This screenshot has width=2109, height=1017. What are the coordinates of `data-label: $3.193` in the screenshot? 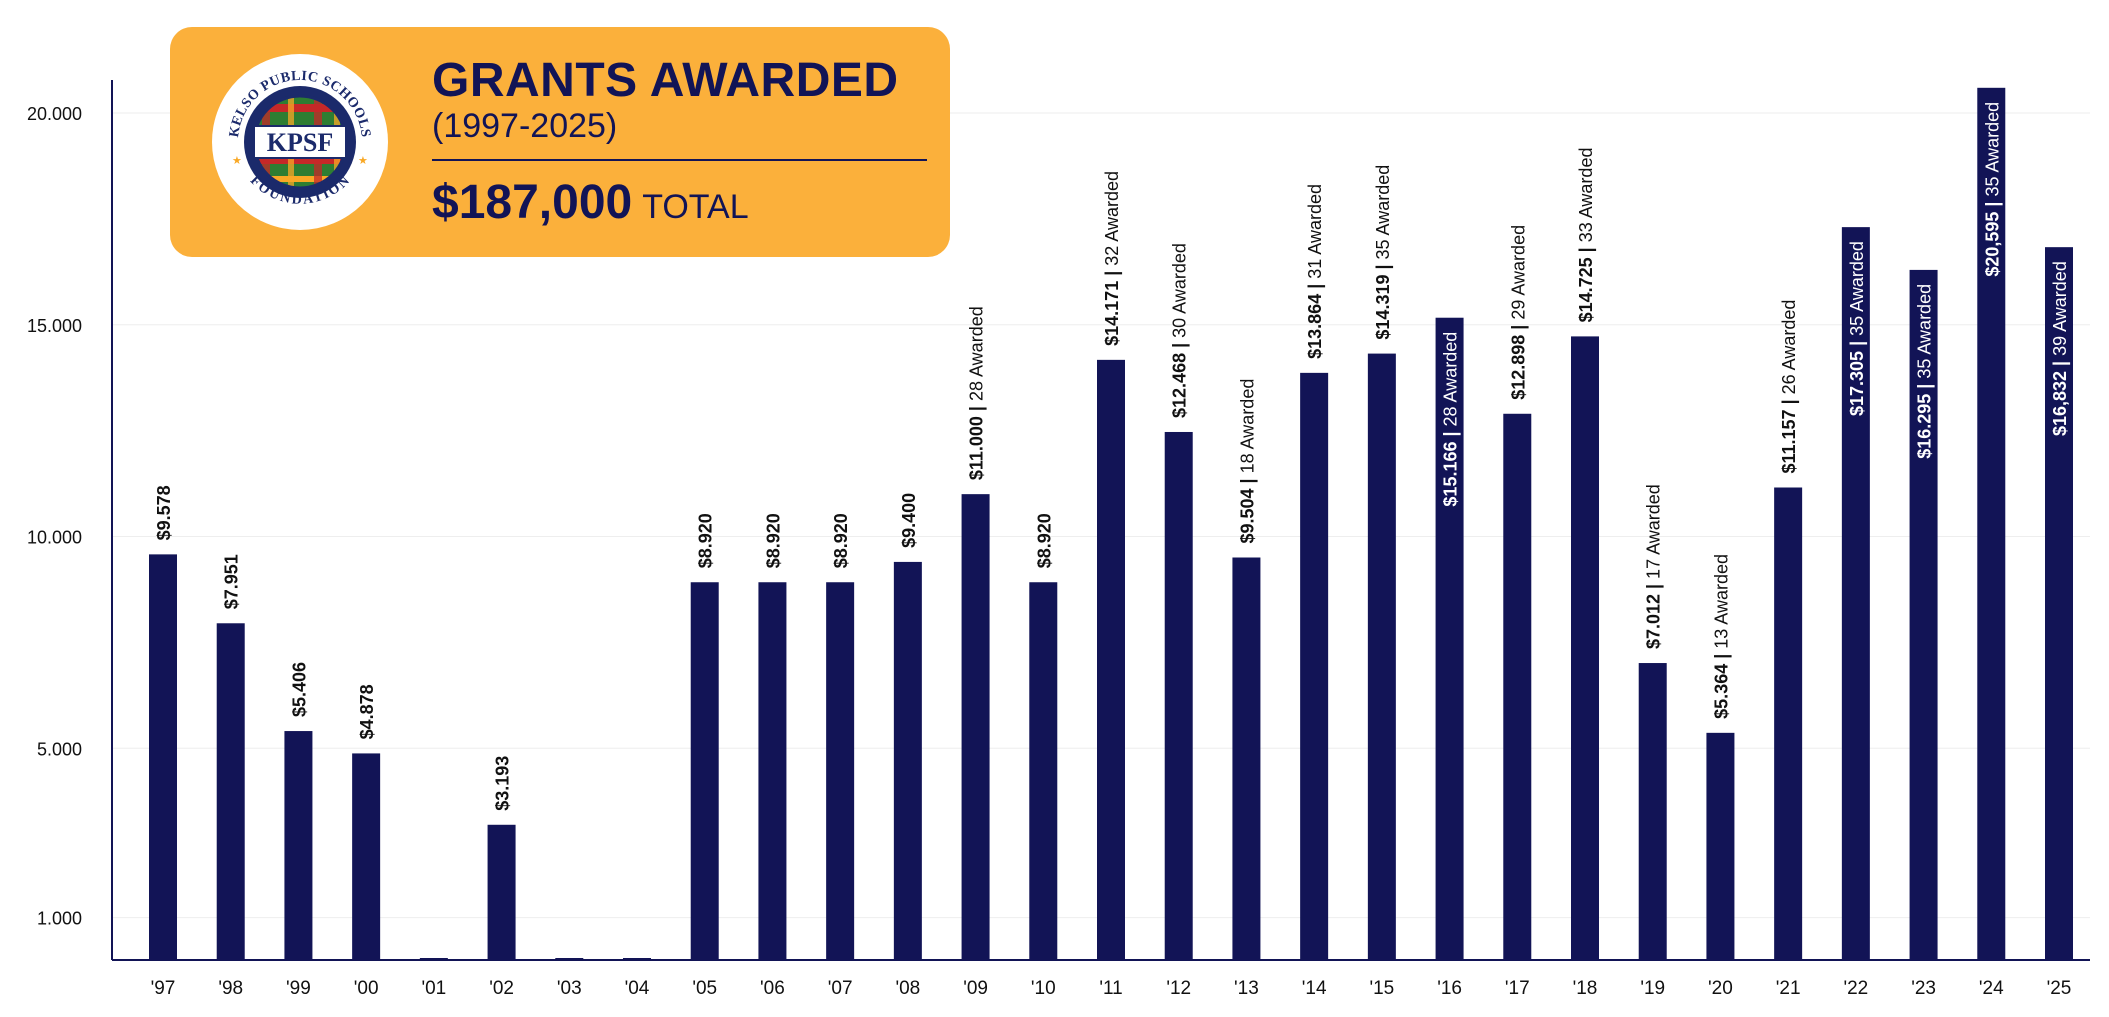 It's located at (503, 783).